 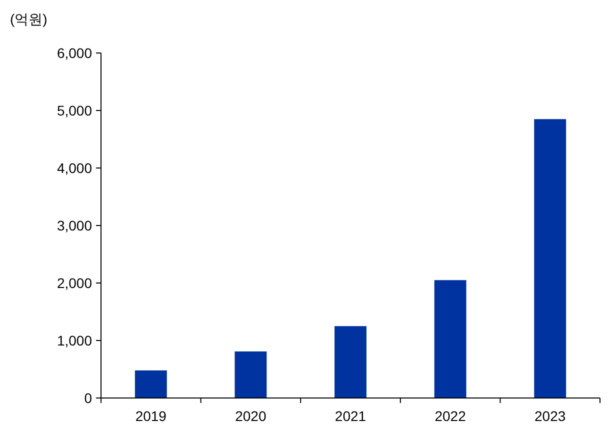 What do you see at coordinates (74, 340) in the screenshot?
I see `y-tick-label: 1,000` at bounding box center [74, 340].